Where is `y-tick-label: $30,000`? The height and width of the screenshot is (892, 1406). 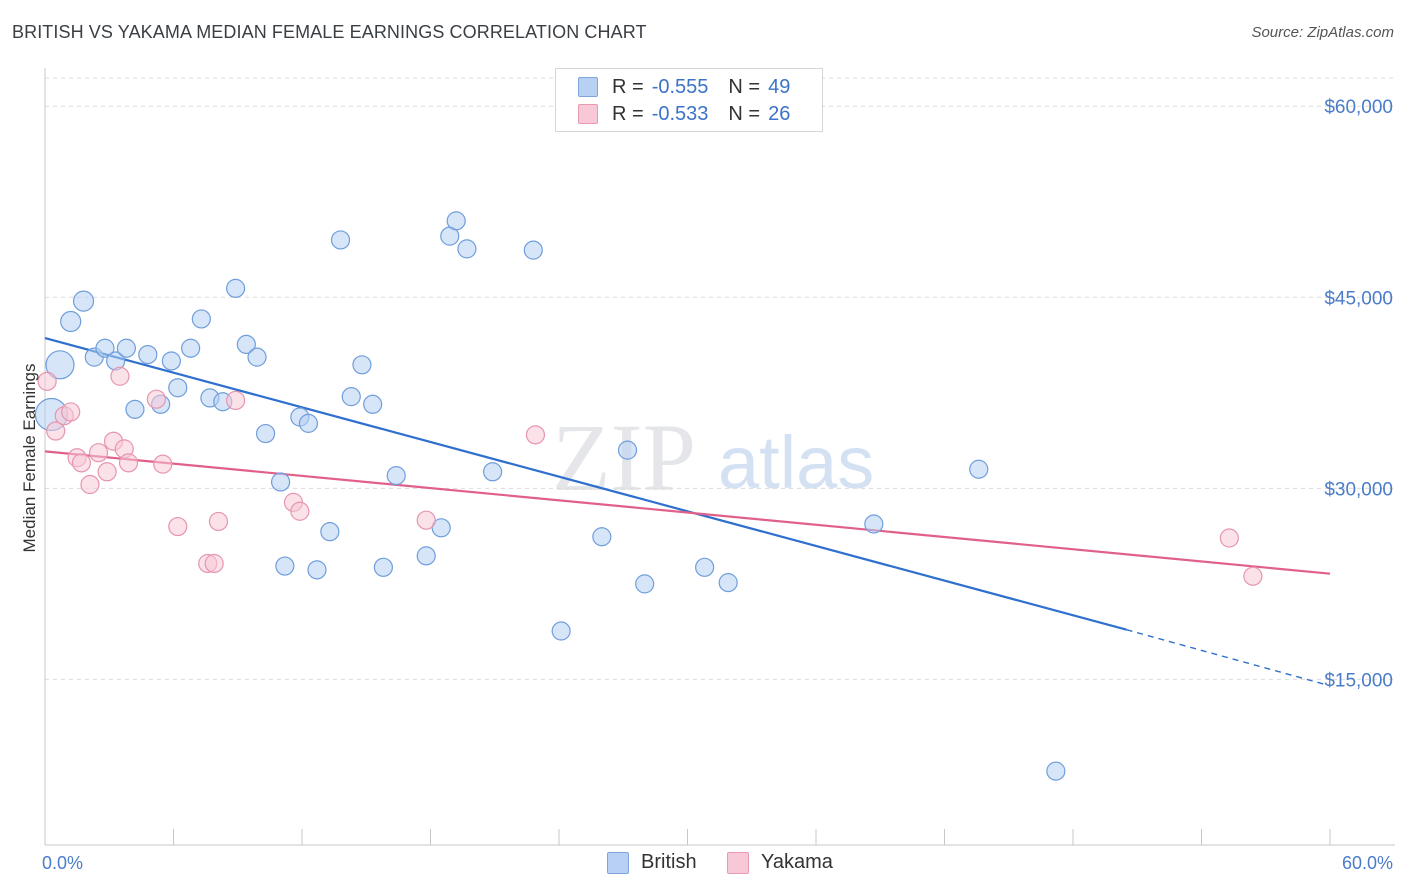 y-tick-label: $30,000 is located at coordinates (1358, 489).